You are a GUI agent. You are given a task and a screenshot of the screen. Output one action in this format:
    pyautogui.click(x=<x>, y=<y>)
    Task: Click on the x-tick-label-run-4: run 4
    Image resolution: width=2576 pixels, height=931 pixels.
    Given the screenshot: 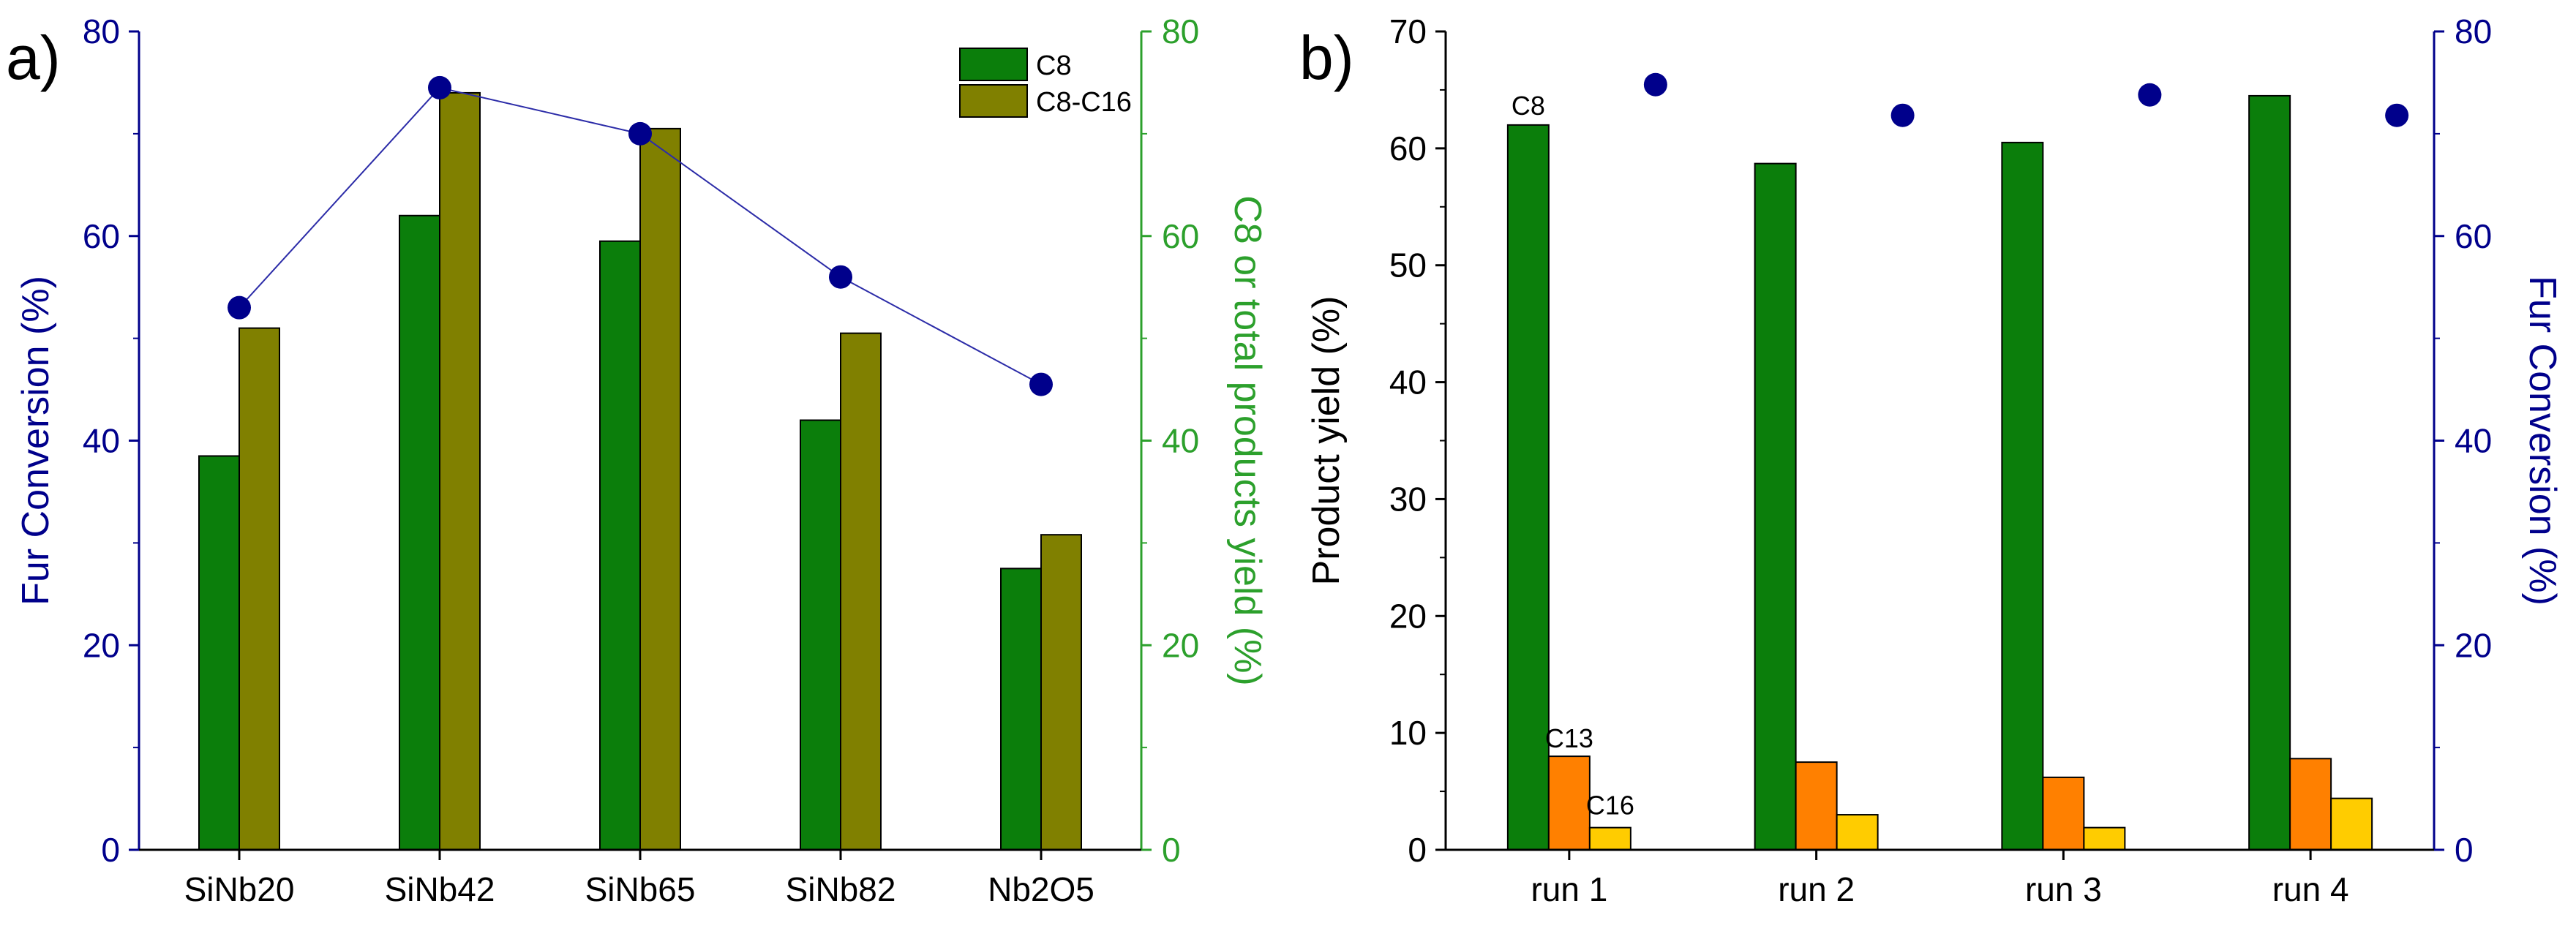 What is the action you would take?
    pyautogui.click(x=2310, y=889)
    